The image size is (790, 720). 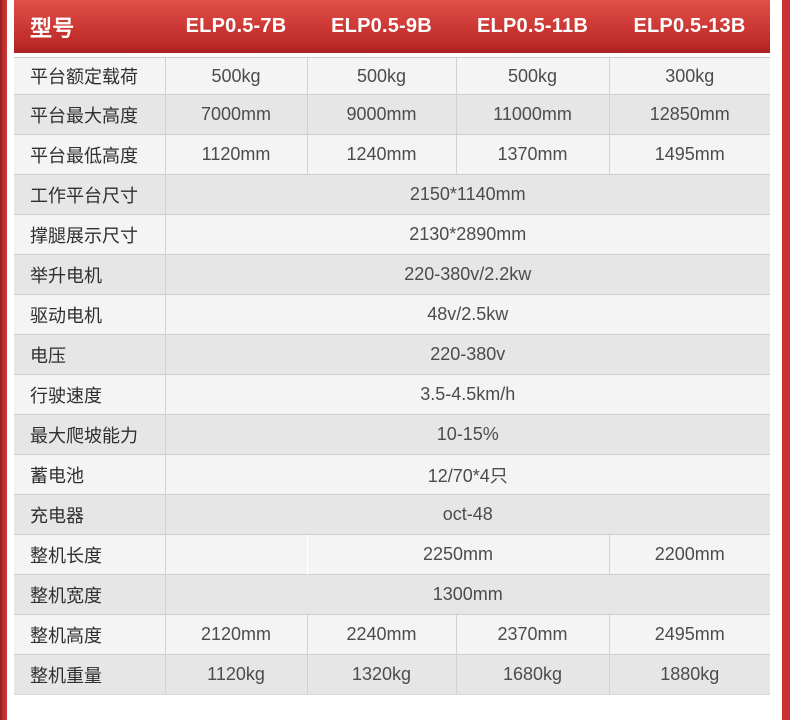 What do you see at coordinates (89, 394) in the screenshot?
I see `row-label: 行驶速度` at bounding box center [89, 394].